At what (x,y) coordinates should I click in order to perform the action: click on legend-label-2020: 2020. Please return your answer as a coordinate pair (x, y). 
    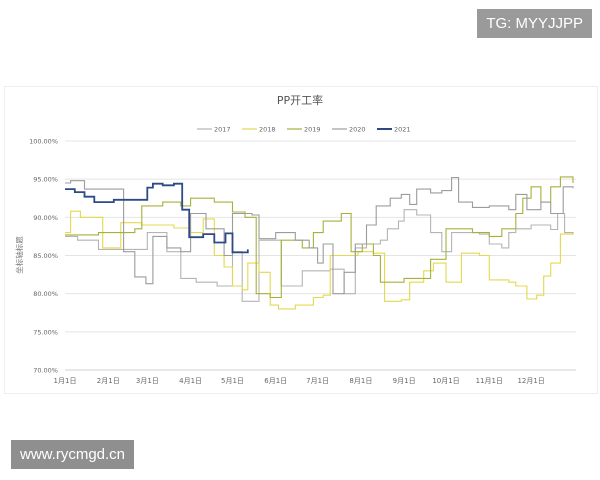
    Looking at the image, I should click on (357, 130).